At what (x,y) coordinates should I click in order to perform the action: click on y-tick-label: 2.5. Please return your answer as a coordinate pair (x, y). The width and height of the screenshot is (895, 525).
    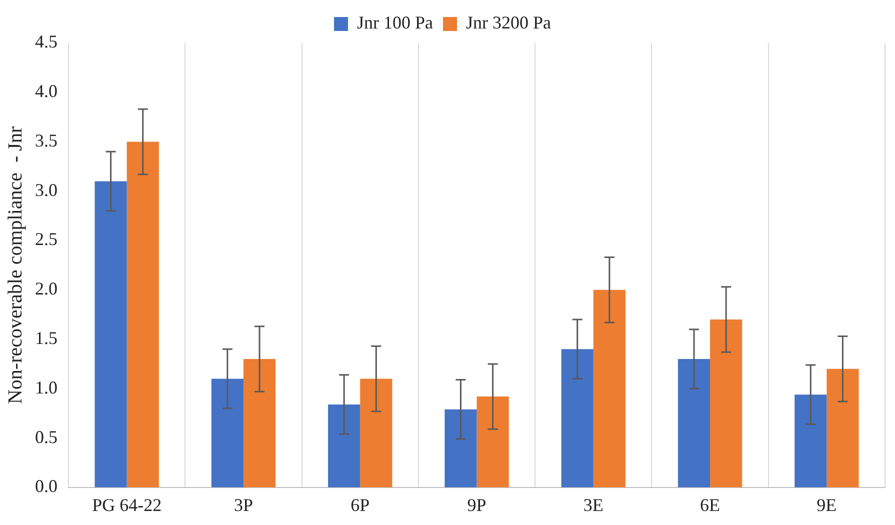
    Looking at the image, I should click on (46, 239).